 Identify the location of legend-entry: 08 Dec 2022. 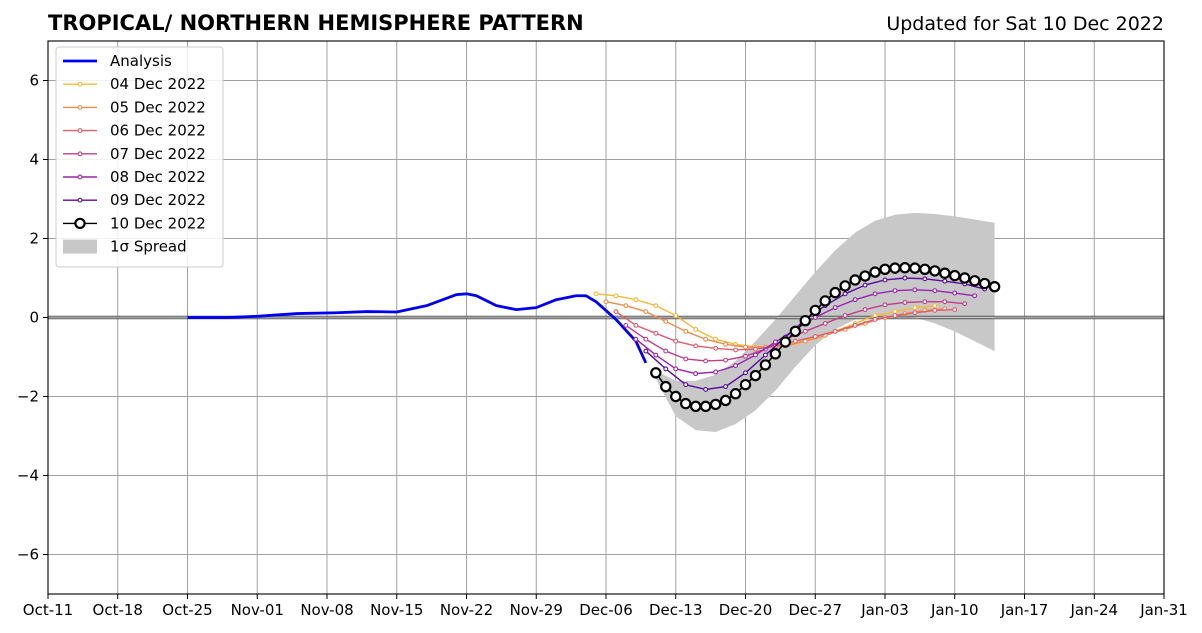
(134, 177).